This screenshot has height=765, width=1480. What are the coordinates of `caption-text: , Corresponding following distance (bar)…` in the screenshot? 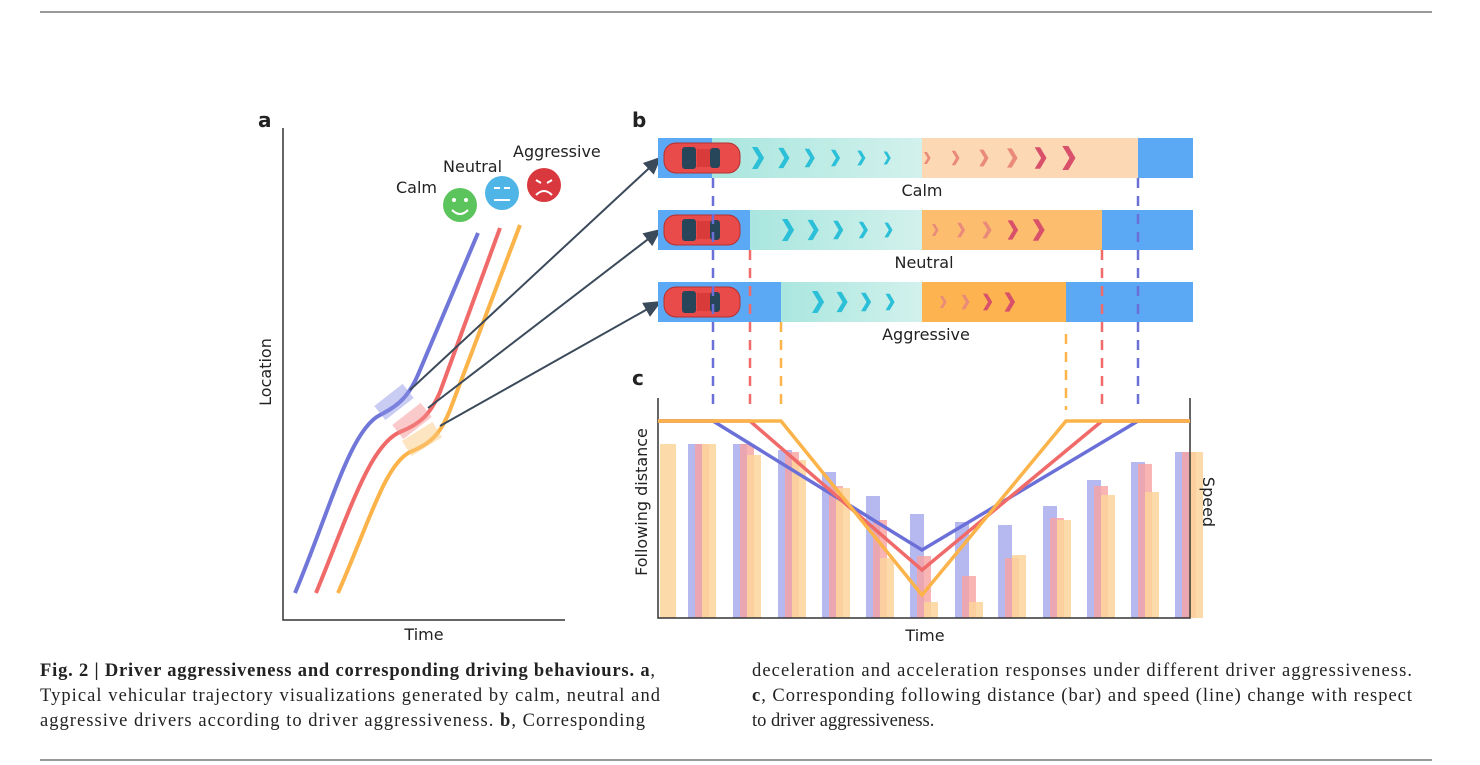 It's located at (1087, 696).